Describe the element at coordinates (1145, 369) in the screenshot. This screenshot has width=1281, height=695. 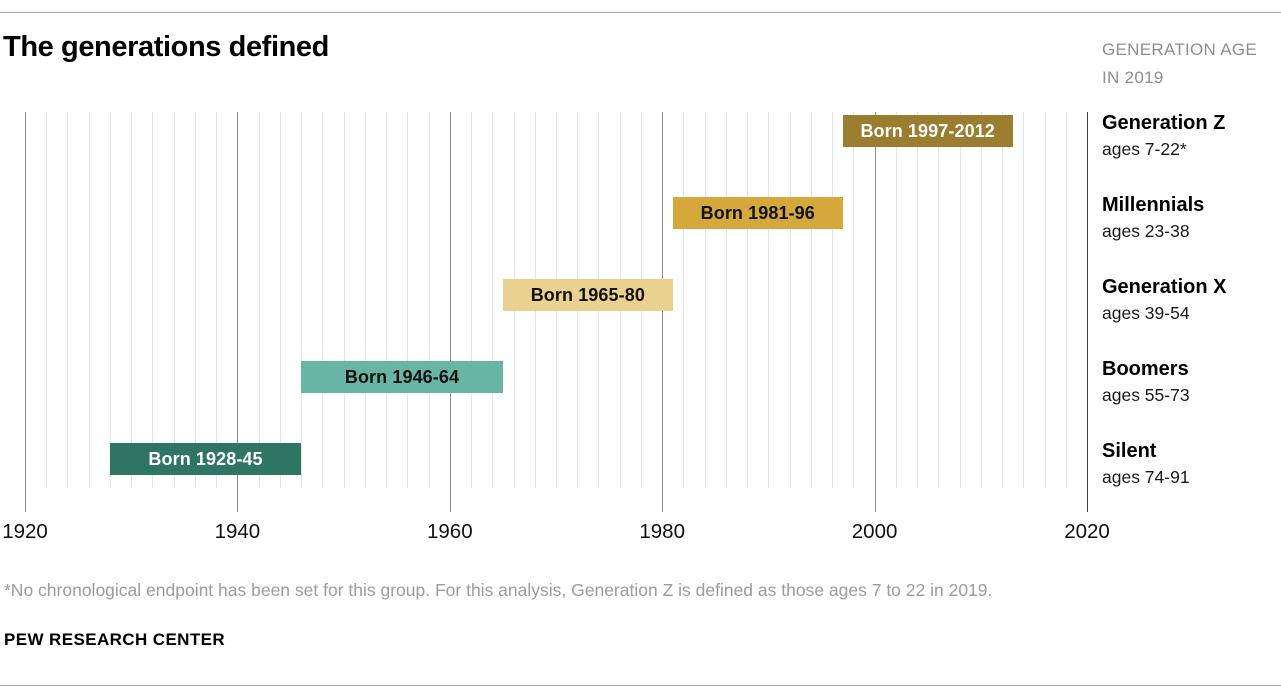
I see `generation-name: Boomers` at that location.